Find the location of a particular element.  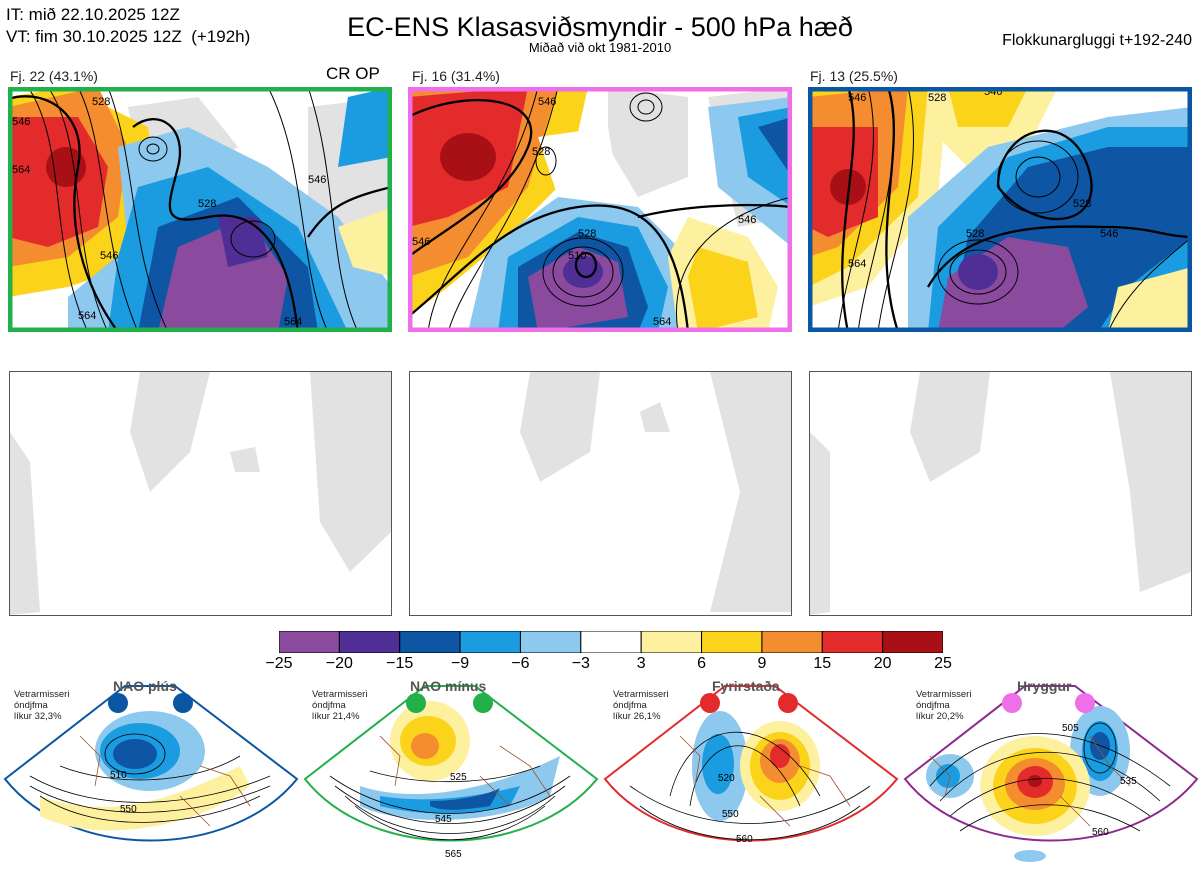

colorbar-tick-label: 15 is located at coordinates (822, 663).